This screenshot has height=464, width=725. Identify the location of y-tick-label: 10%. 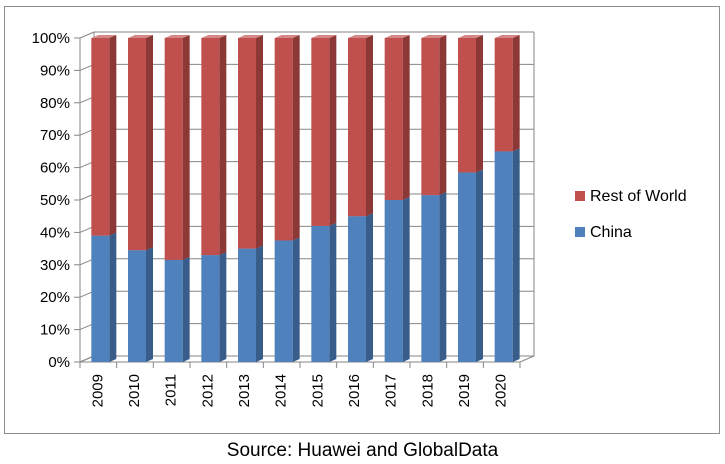
(55, 330).